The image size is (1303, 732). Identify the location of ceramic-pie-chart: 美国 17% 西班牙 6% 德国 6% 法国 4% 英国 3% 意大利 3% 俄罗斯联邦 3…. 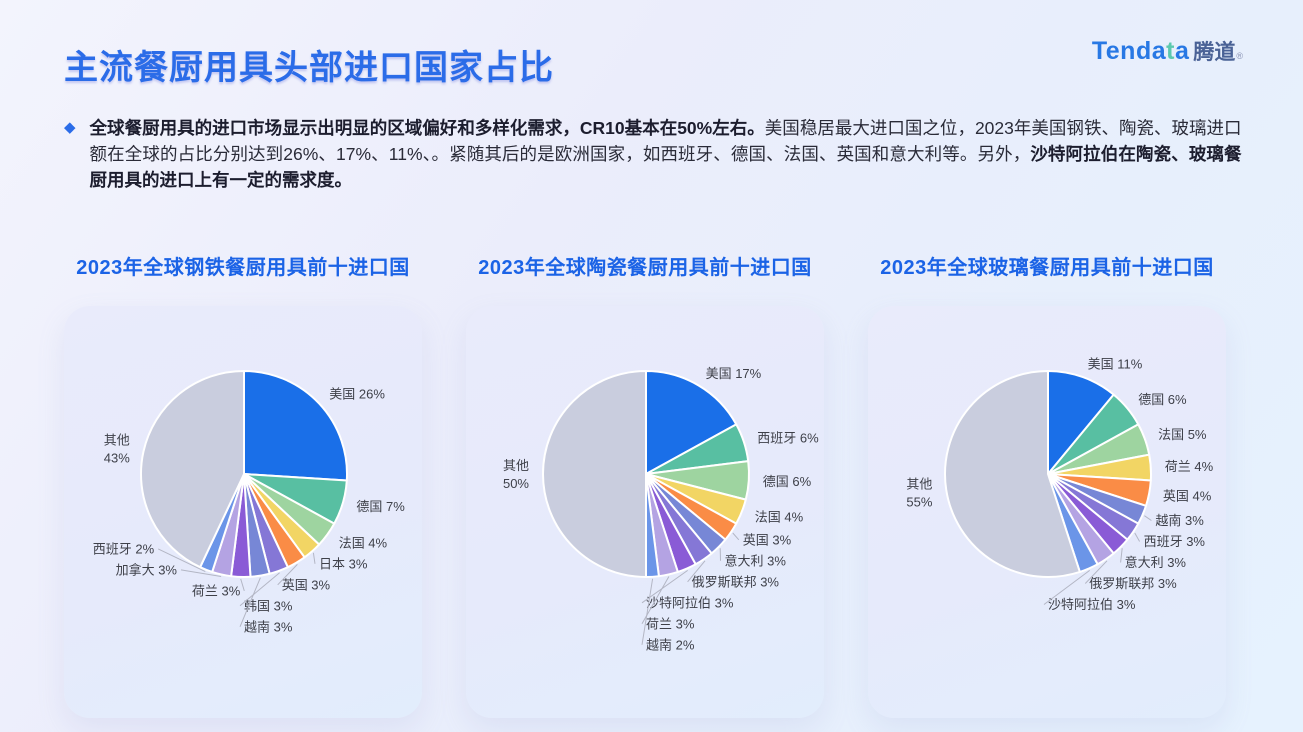
(661, 509).